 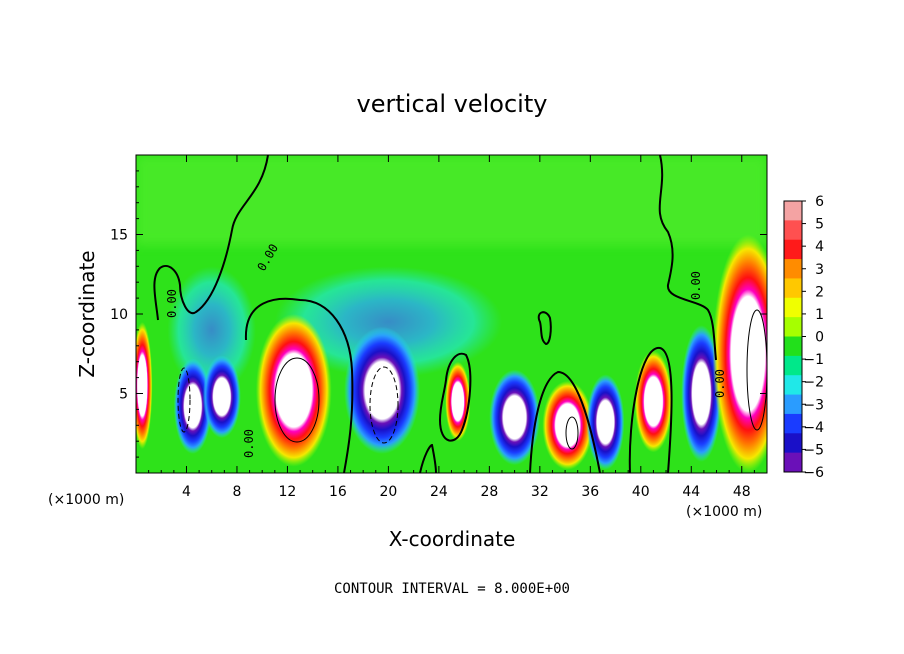 I want to click on x-tick-label: 36, so click(x=590, y=492).